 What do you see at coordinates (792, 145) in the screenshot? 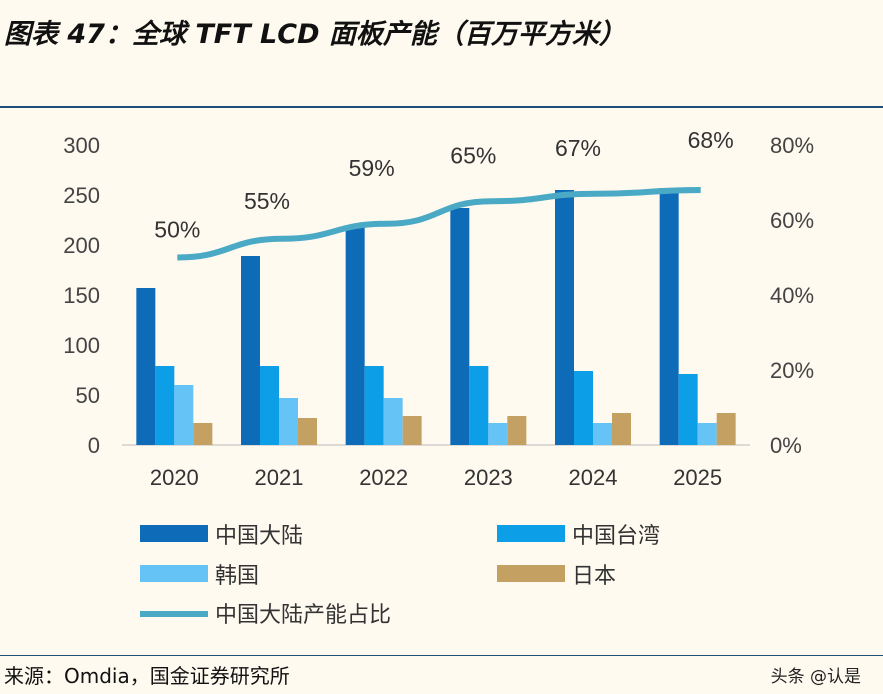
I see `y2-tick-label: 80%` at bounding box center [792, 145].